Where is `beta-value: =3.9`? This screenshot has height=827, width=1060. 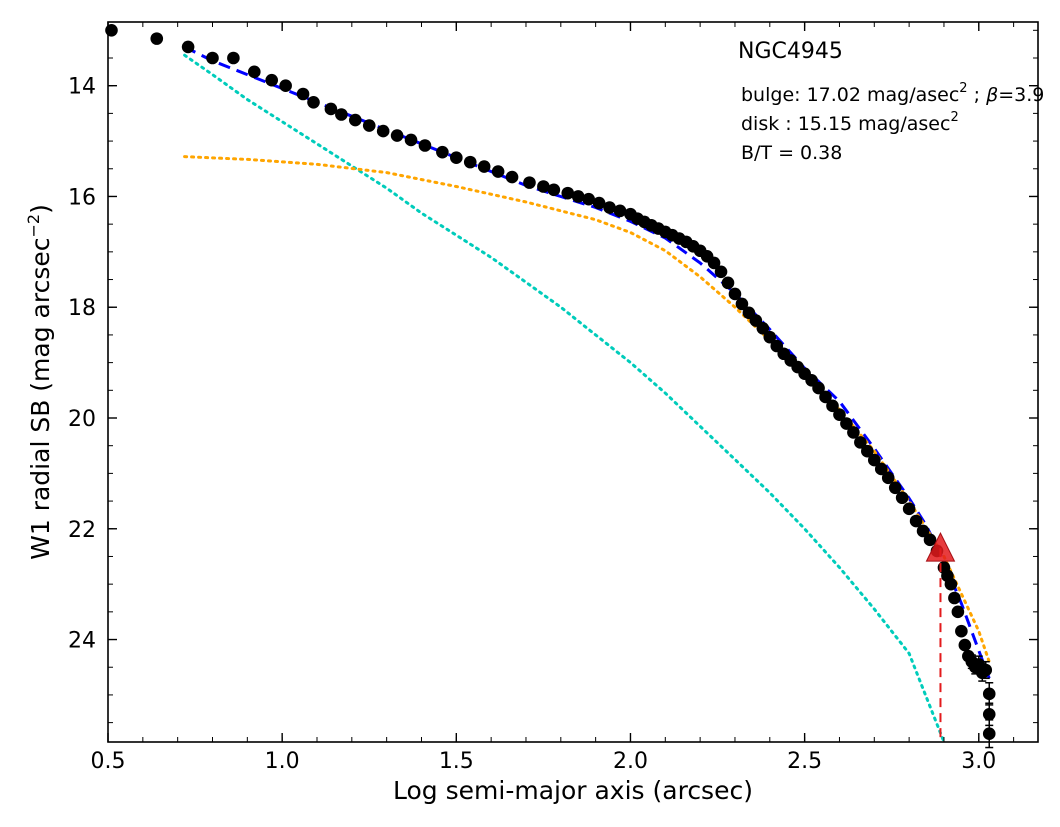
beta-value: =3.9 is located at coordinates (1021, 95).